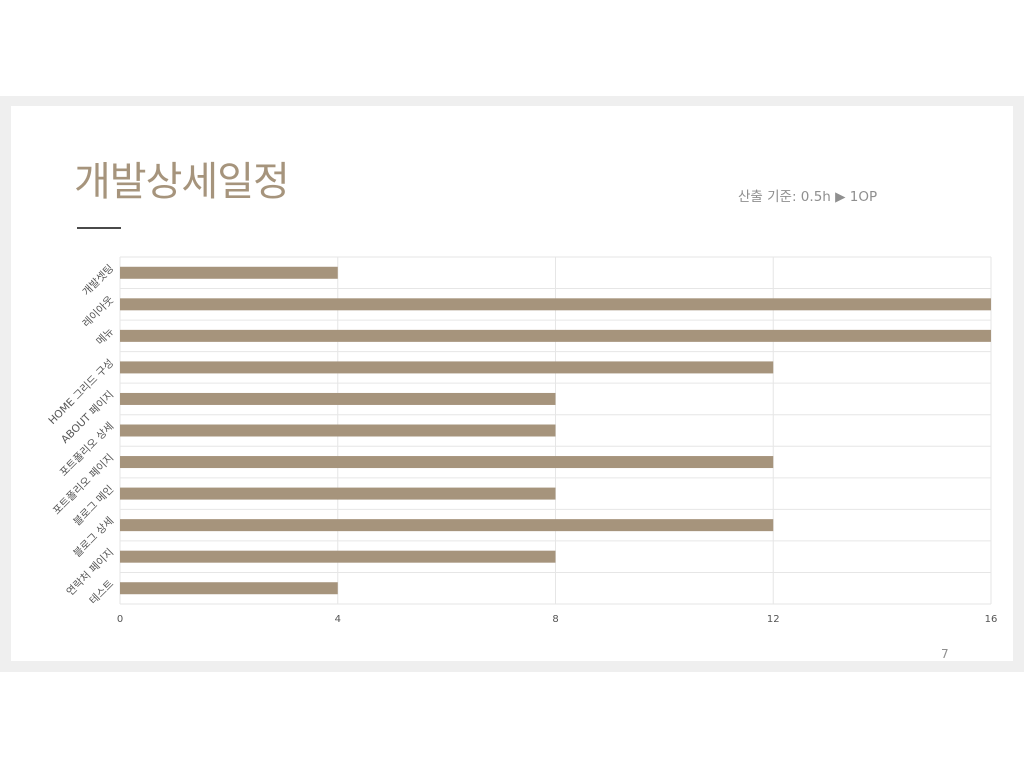 Image resolution: width=1024 pixels, height=768 pixels. Describe the element at coordinates (773, 619) in the screenshot. I see `x-tick-label: 12` at that location.